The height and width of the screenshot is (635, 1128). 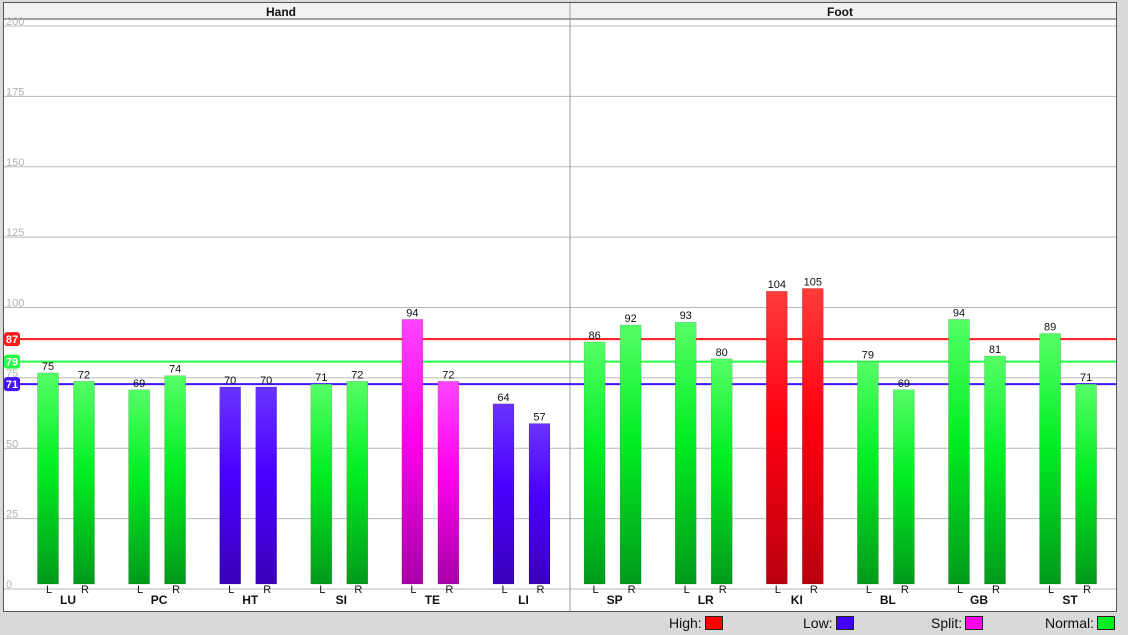 What do you see at coordinates (1086, 378) in the screenshot?
I see `data-label-ST-R: 71` at bounding box center [1086, 378].